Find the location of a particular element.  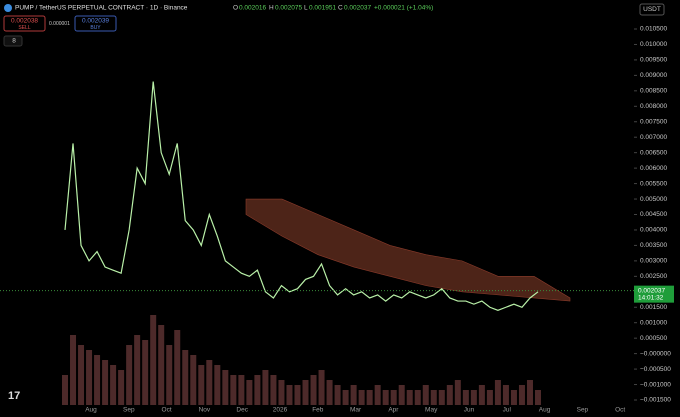

sell-label: SELL is located at coordinates (24, 28).